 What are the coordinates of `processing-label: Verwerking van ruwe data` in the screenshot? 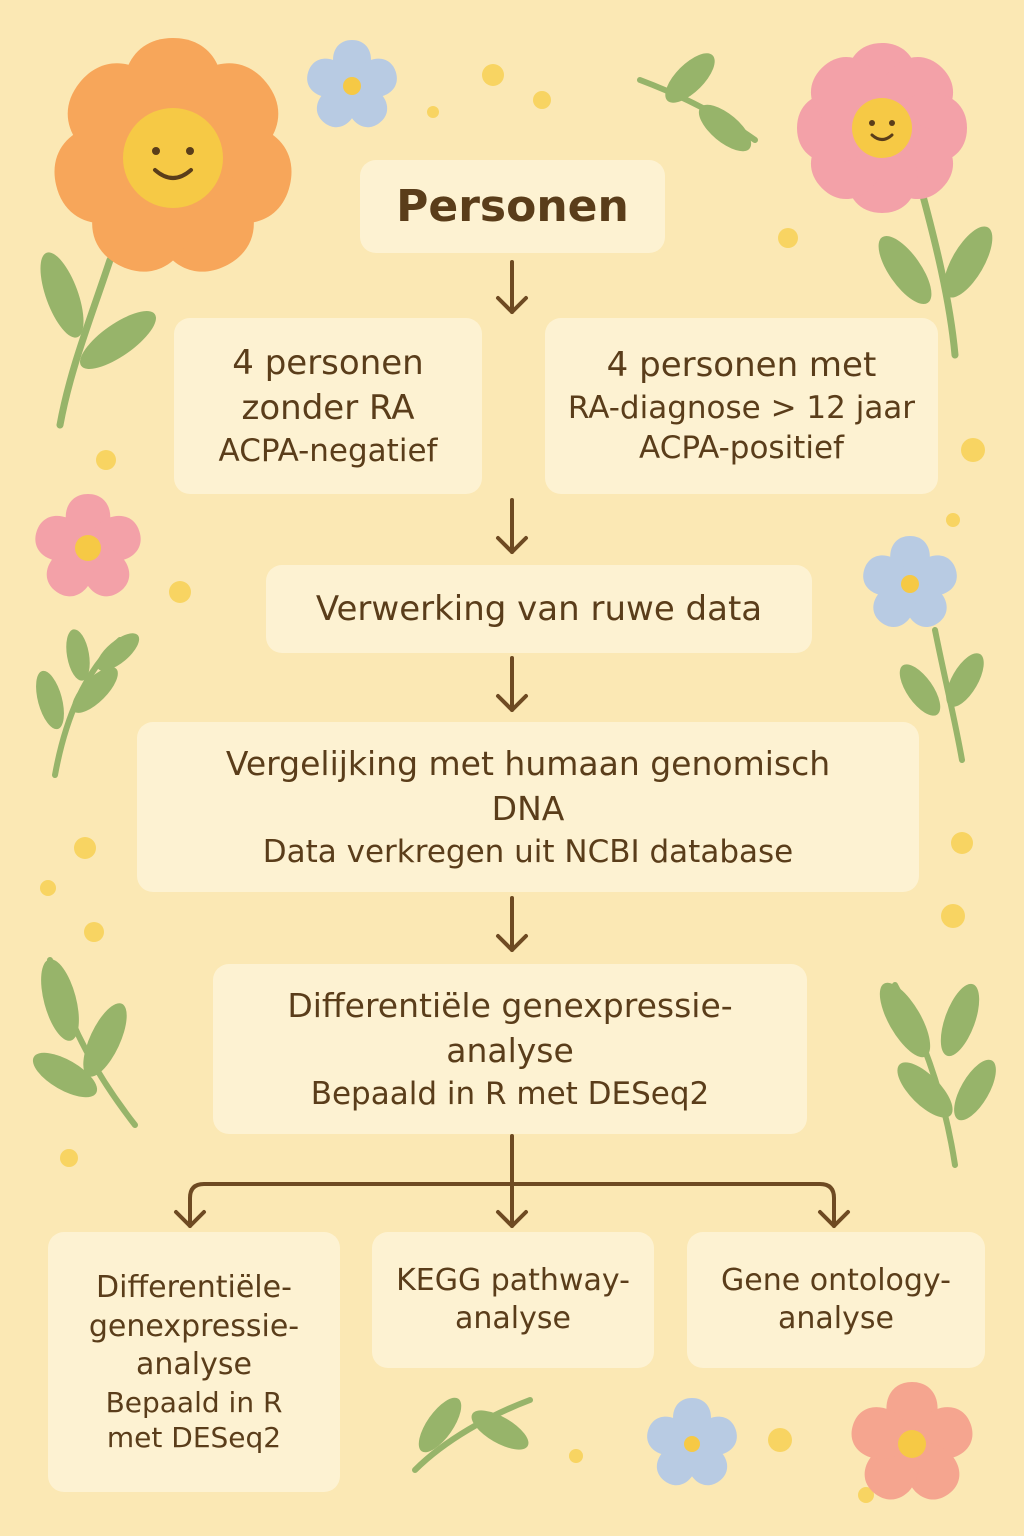 It's located at (539, 608).